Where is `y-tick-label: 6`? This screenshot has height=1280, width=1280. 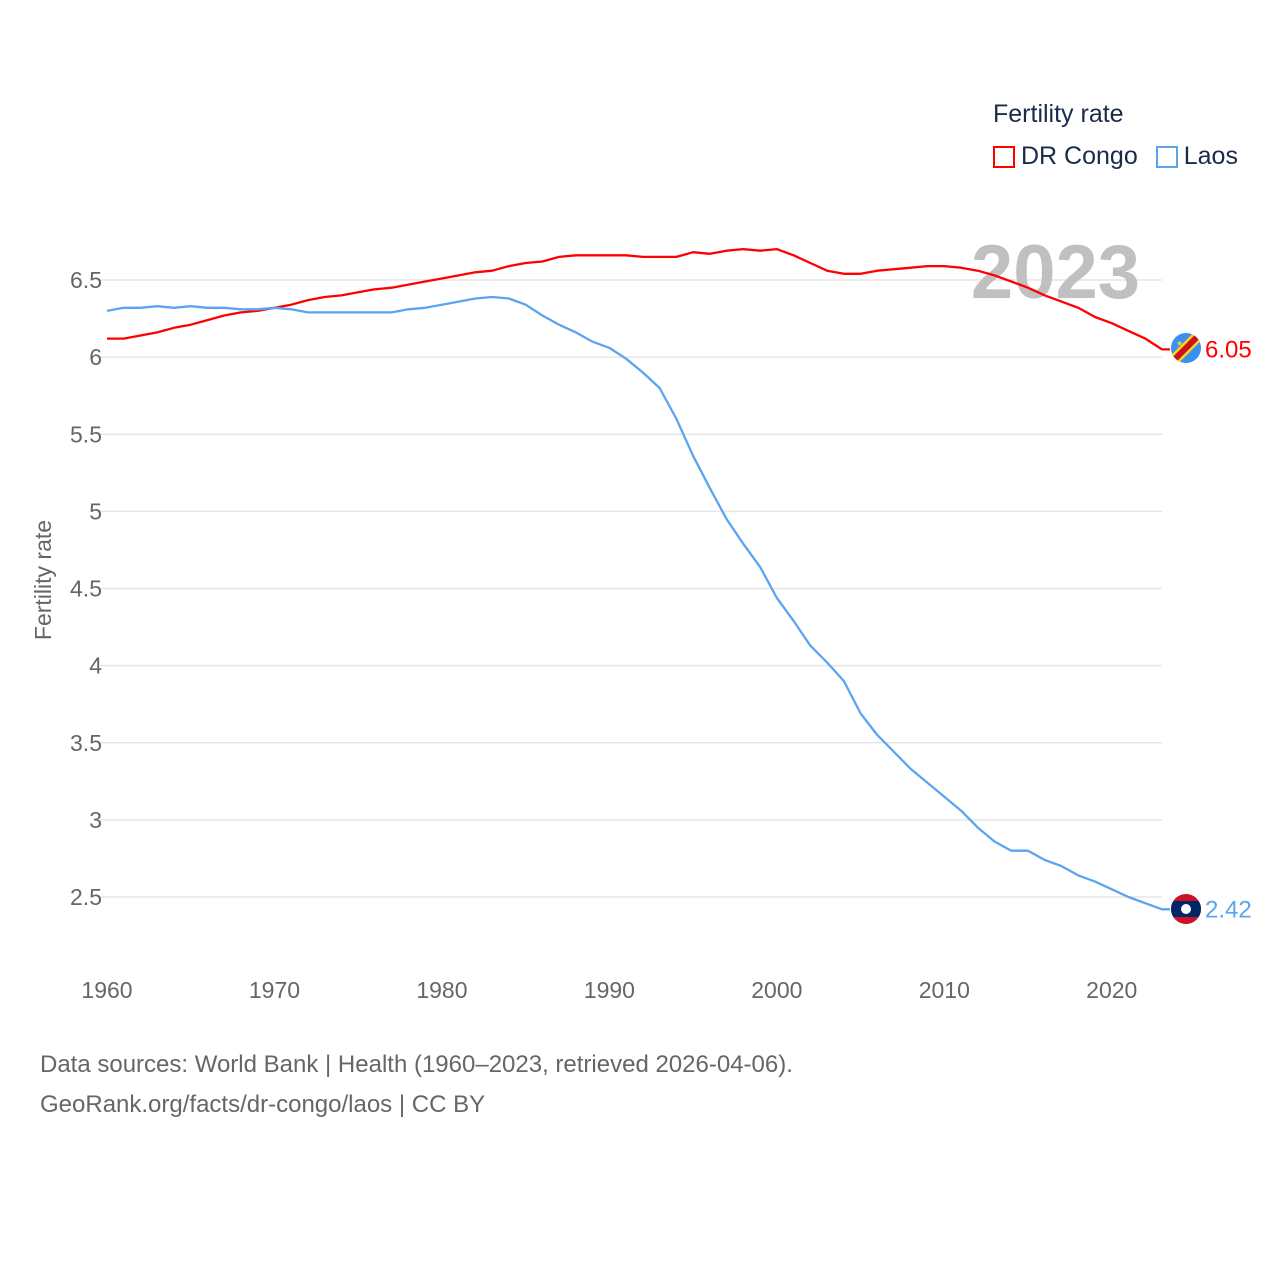
y-tick-label: 6 is located at coordinates (95, 357).